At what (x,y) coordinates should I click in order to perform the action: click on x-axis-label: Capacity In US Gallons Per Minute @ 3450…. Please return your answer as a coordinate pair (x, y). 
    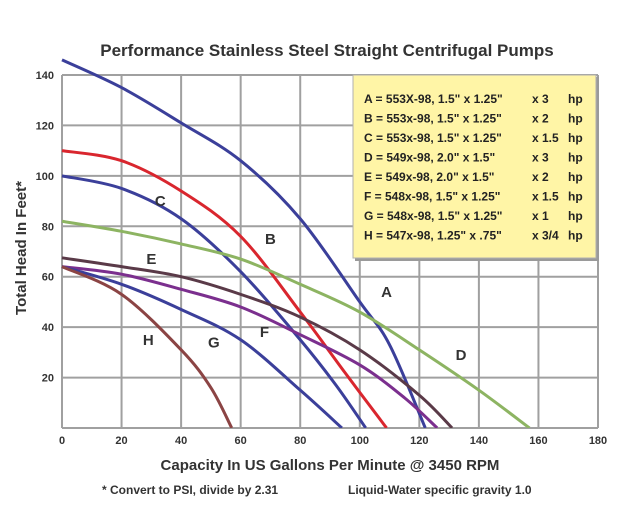
    Looking at the image, I should click on (330, 465).